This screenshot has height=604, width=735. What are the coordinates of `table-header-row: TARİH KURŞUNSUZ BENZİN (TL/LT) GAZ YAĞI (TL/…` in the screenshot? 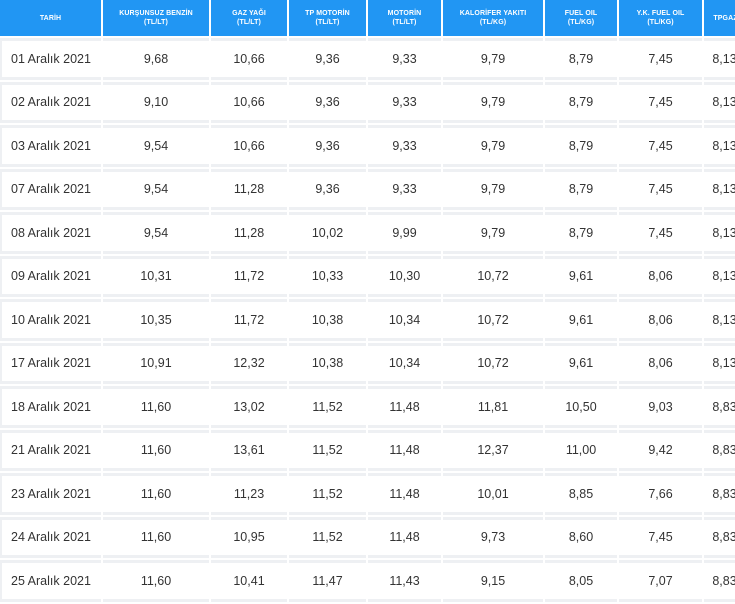 It's located at (367, 18).